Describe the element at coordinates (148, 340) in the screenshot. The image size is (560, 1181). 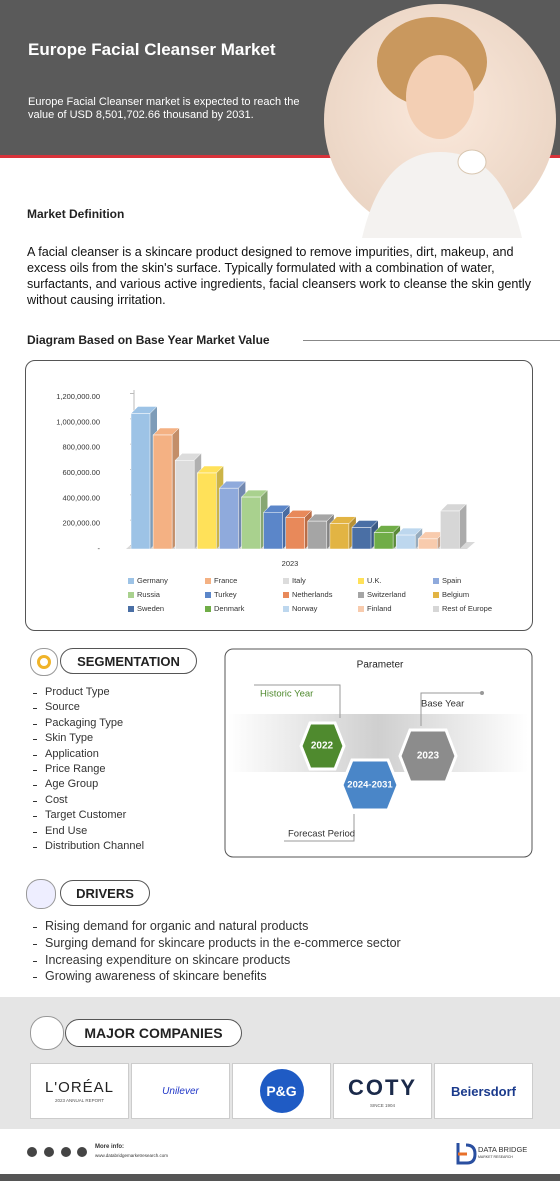
I see `diagram-heading: Diagram Based on Base Year Market Value` at that location.